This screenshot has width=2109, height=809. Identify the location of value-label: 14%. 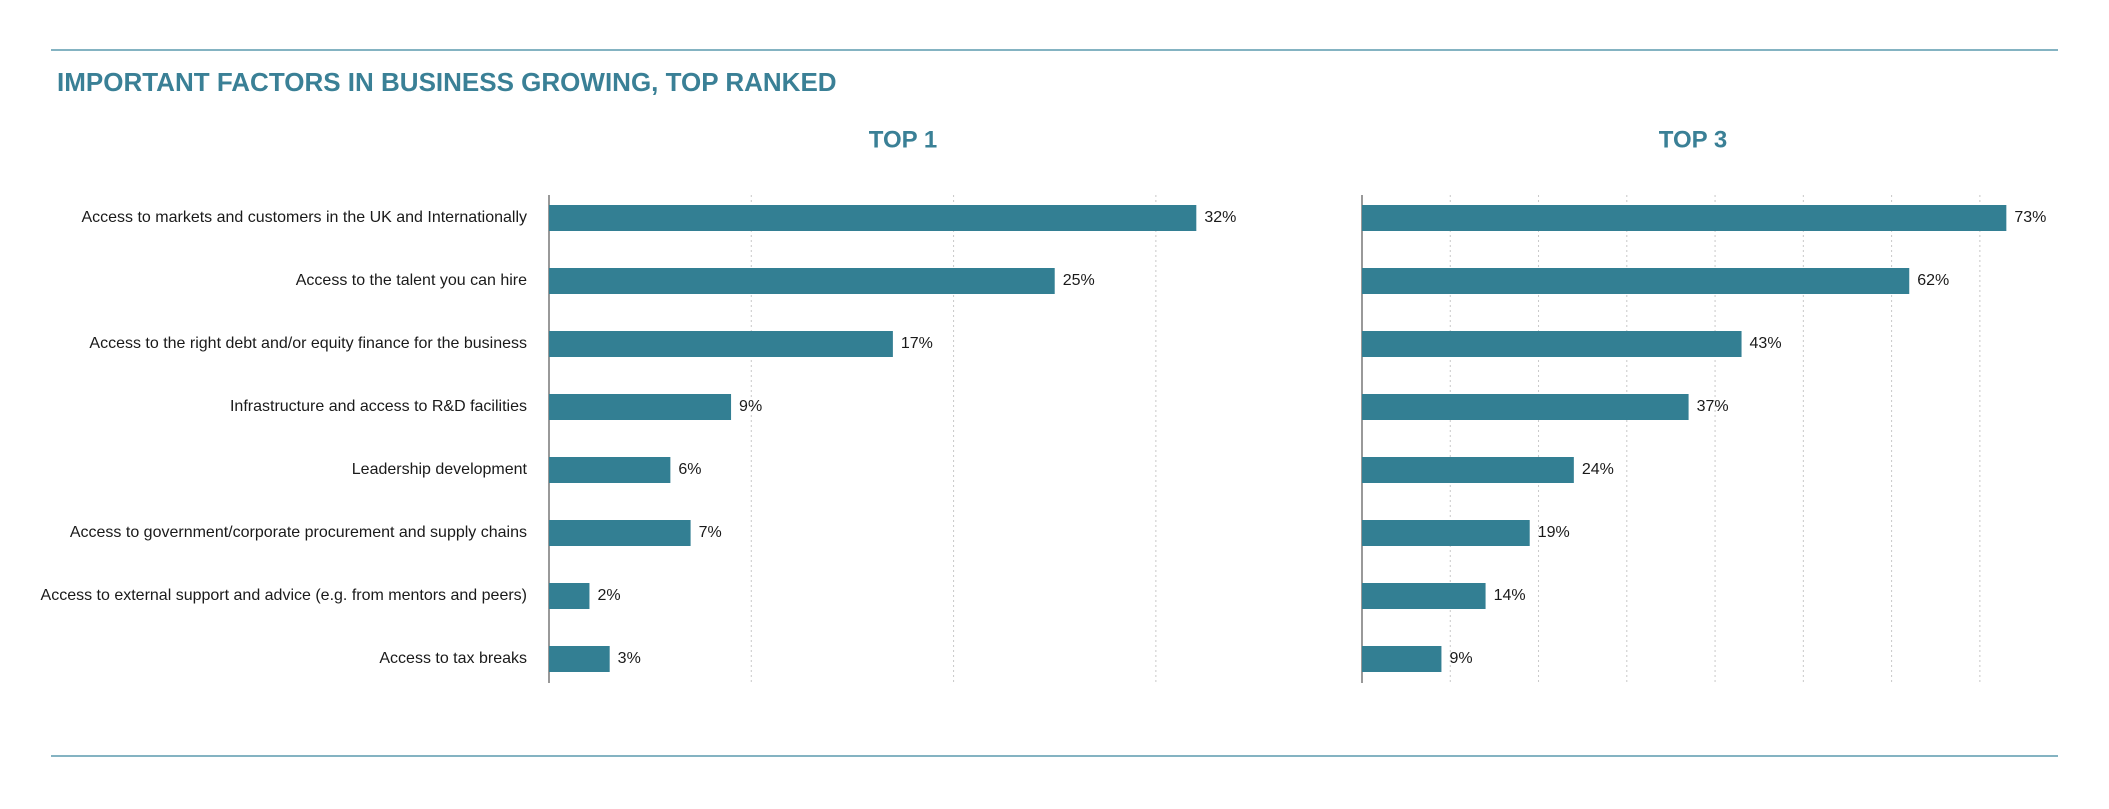
(1510, 595).